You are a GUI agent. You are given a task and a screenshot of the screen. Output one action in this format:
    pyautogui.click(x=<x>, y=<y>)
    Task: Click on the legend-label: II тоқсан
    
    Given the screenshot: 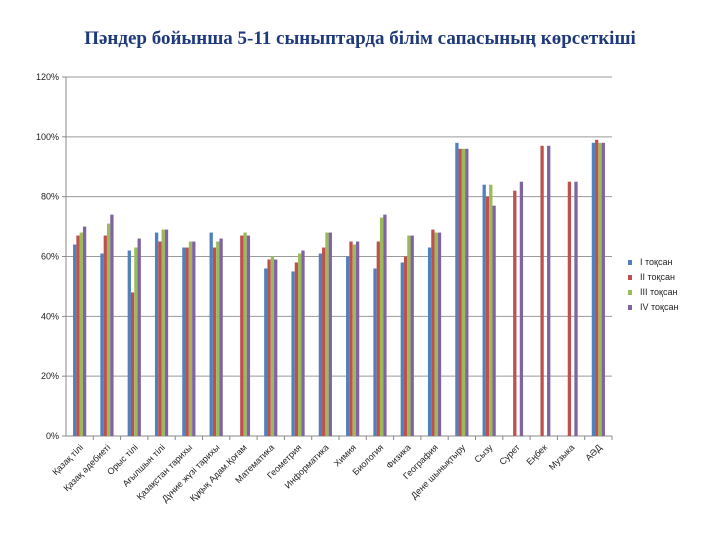 What is the action you would take?
    pyautogui.click(x=657, y=277)
    